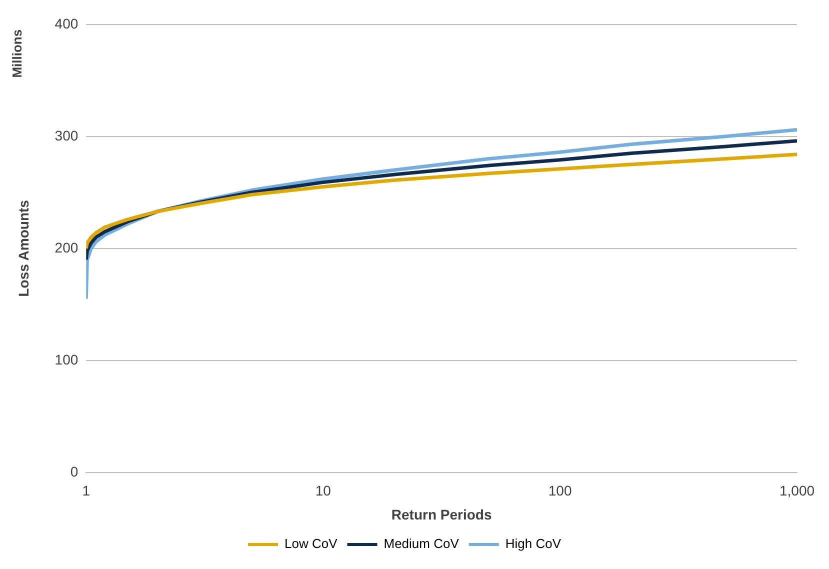 The width and height of the screenshot is (829, 569). Describe the element at coordinates (86, 490) in the screenshot. I see `x-tick-label: 1` at that location.